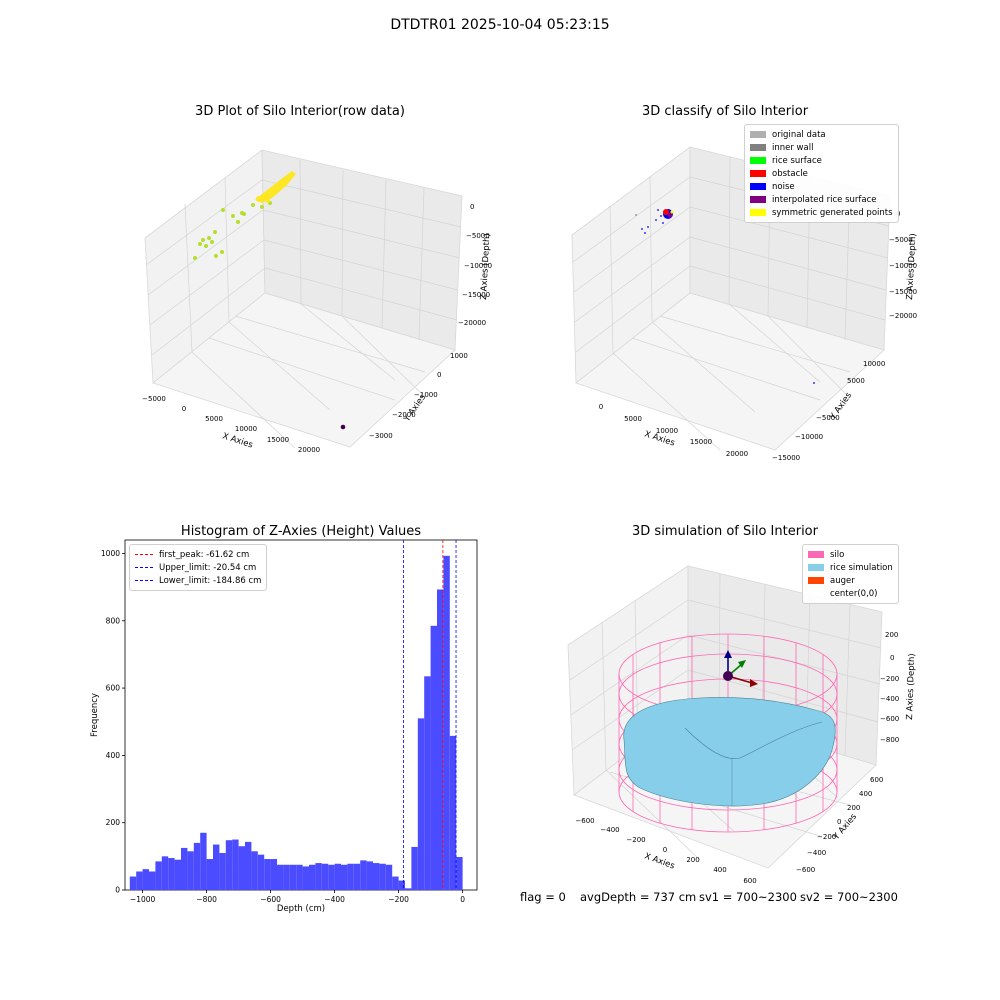  What do you see at coordinates (845, 827) in the screenshot?
I see `sim-y-axis-label: Y Axies` at bounding box center [845, 827].